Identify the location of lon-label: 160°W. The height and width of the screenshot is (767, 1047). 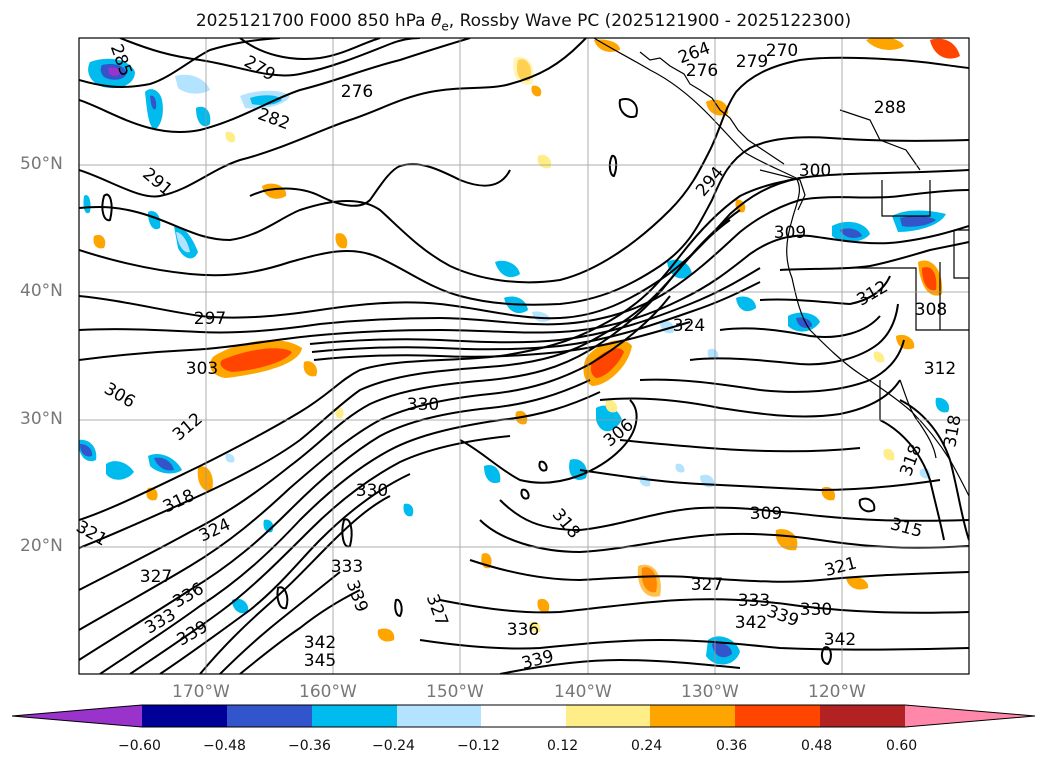
(328, 692).